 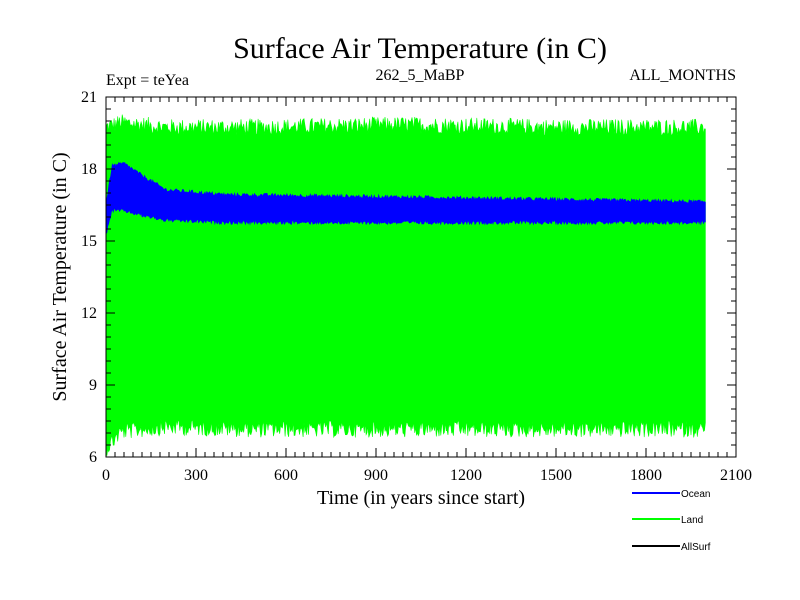 I want to click on y-tick-label: 9, so click(x=93, y=385).